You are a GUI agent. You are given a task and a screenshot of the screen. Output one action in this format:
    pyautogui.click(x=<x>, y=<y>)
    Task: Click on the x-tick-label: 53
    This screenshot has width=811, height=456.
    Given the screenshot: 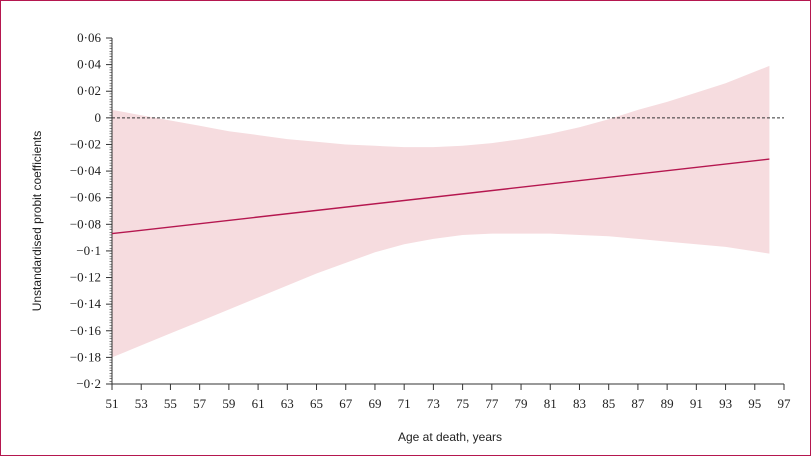 What is the action you would take?
    pyautogui.click(x=141, y=403)
    